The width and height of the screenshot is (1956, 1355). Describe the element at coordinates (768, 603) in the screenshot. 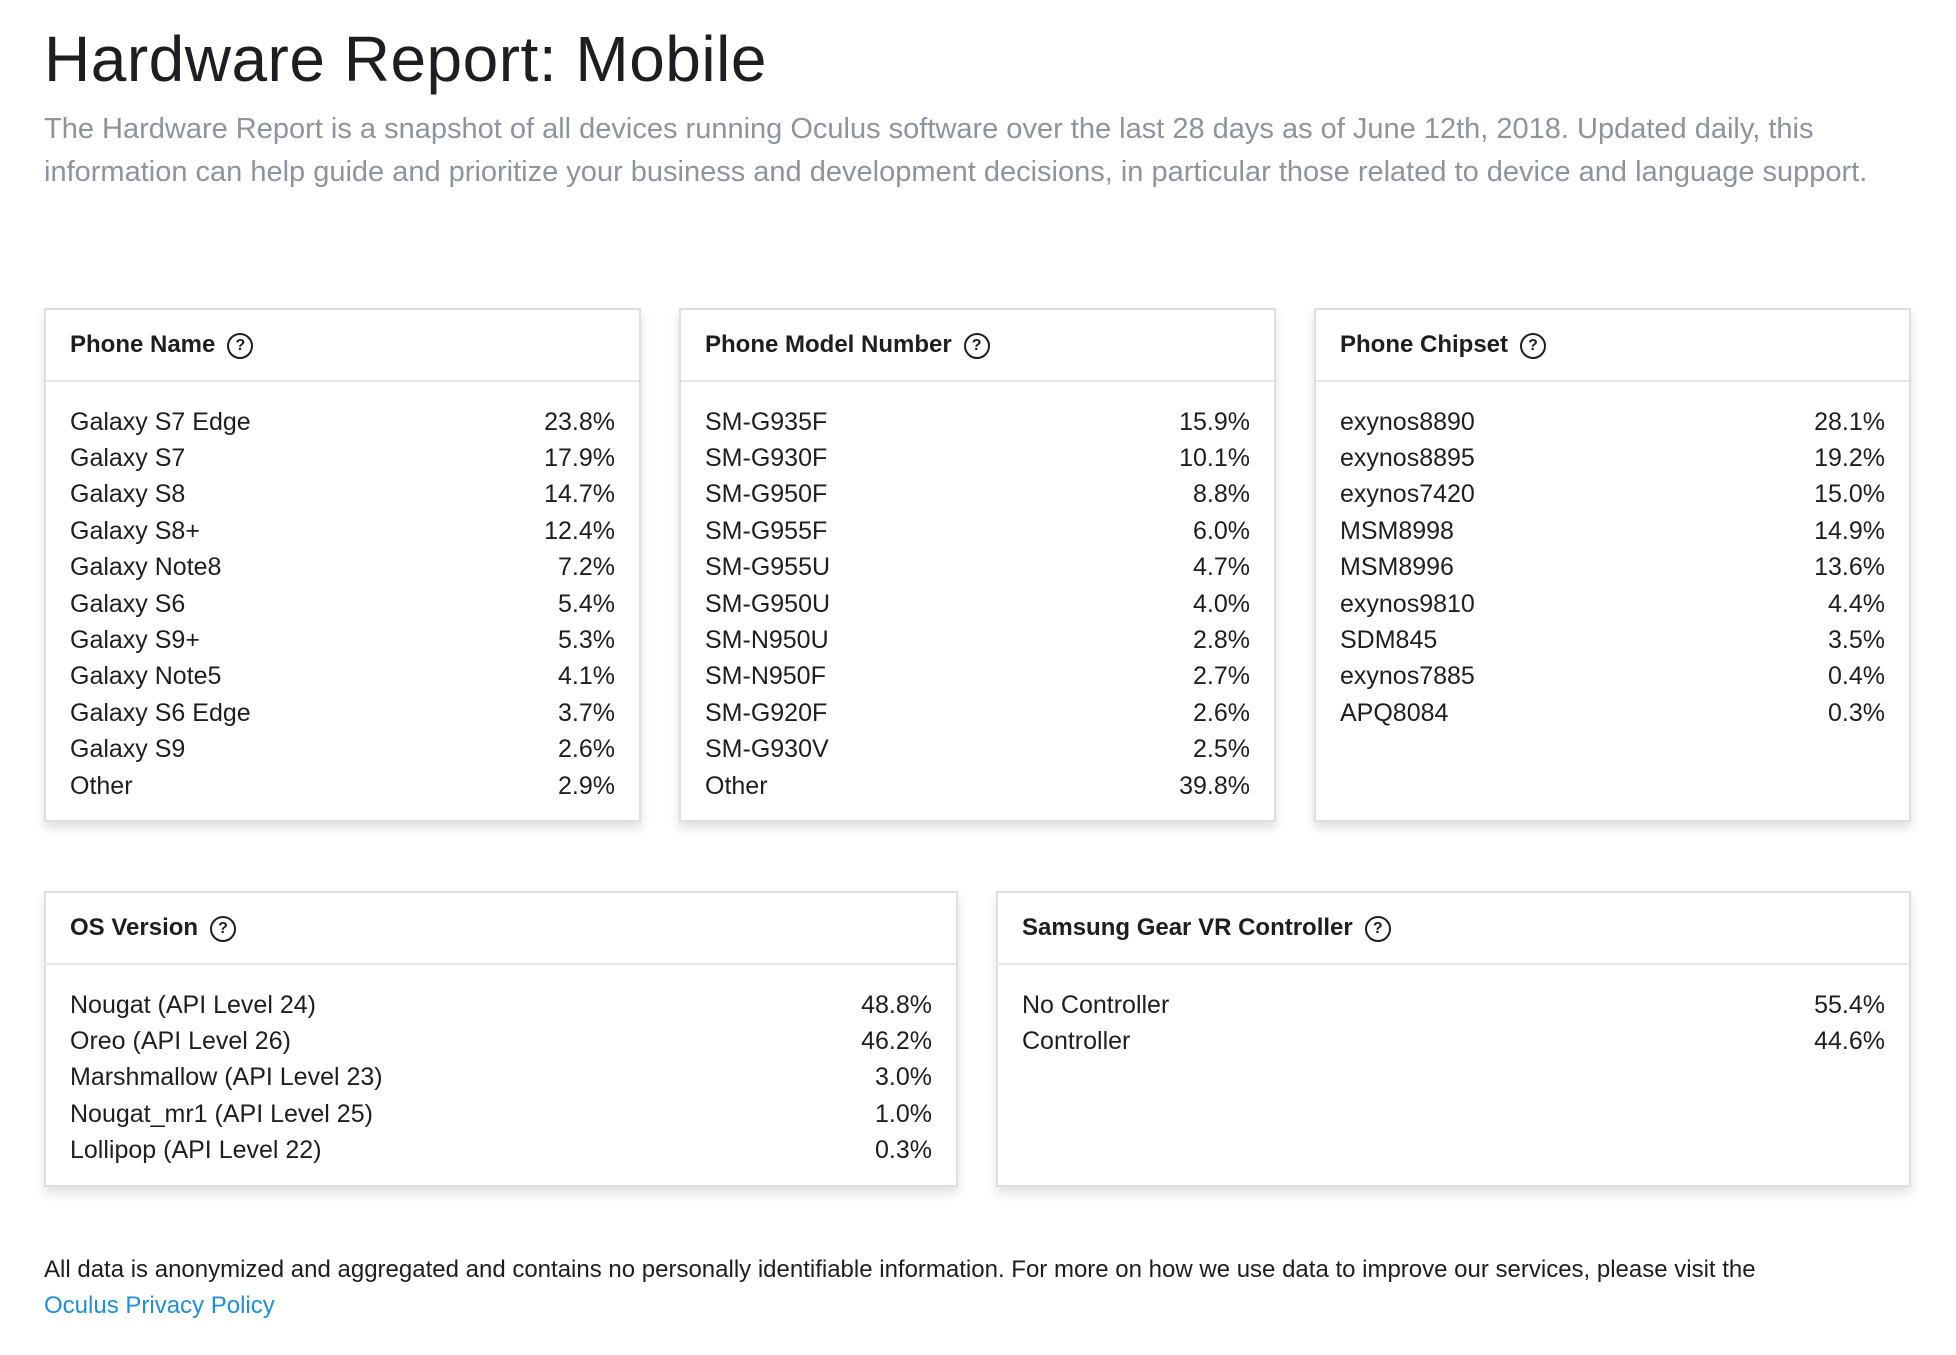

I see `item-label: SM-G950U` at that location.